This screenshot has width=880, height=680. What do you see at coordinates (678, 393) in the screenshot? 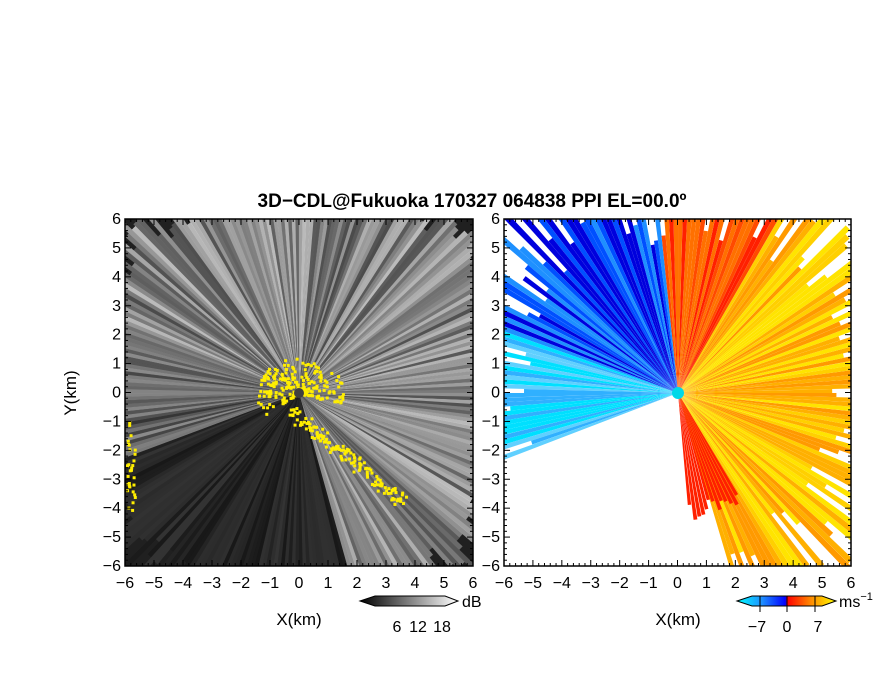
I see `radar-site-marker-velocity` at bounding box center [678, 393].